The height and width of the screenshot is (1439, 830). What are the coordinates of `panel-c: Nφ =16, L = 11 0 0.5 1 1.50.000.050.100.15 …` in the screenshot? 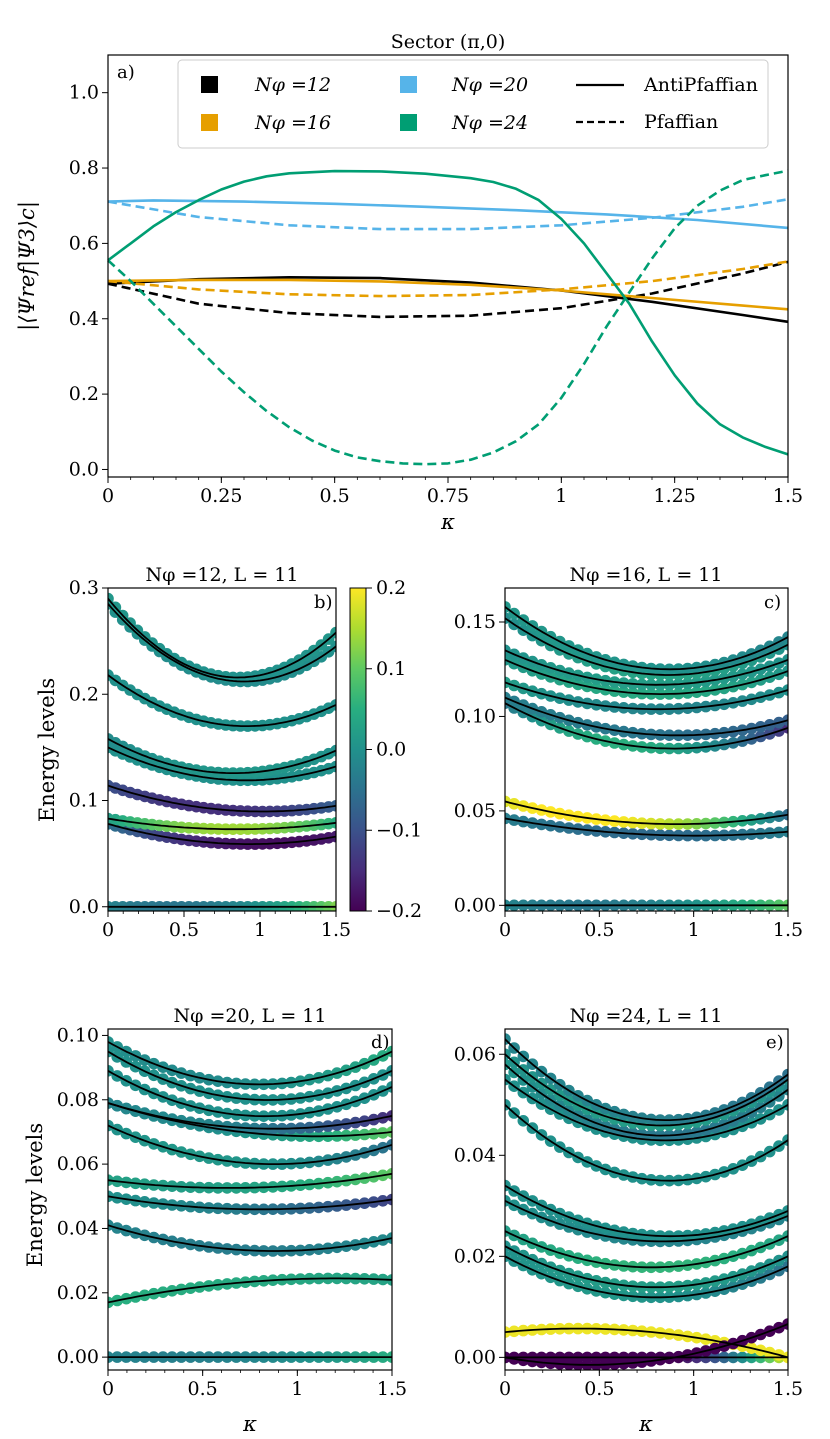 It's located at (628, 752).